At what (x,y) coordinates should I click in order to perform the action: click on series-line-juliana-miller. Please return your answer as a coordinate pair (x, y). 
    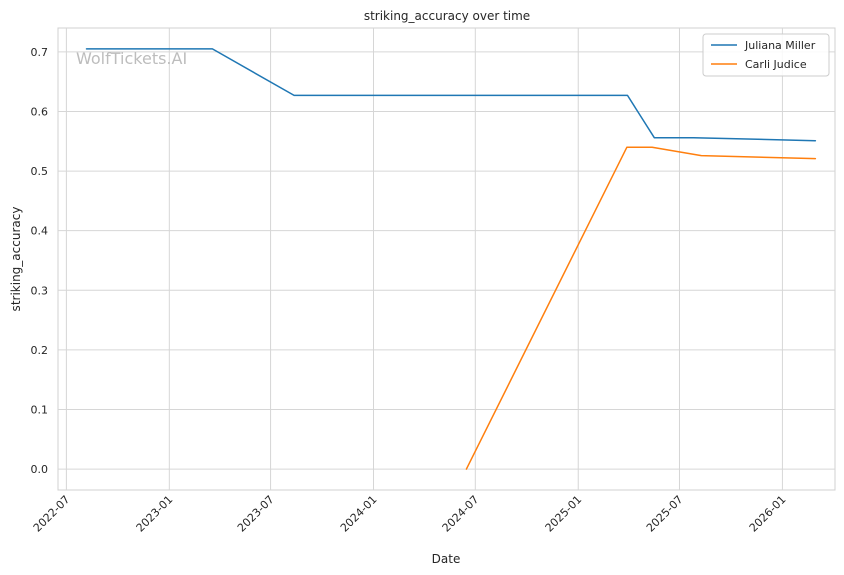
    Looking at the image, I should click on (451, 95).